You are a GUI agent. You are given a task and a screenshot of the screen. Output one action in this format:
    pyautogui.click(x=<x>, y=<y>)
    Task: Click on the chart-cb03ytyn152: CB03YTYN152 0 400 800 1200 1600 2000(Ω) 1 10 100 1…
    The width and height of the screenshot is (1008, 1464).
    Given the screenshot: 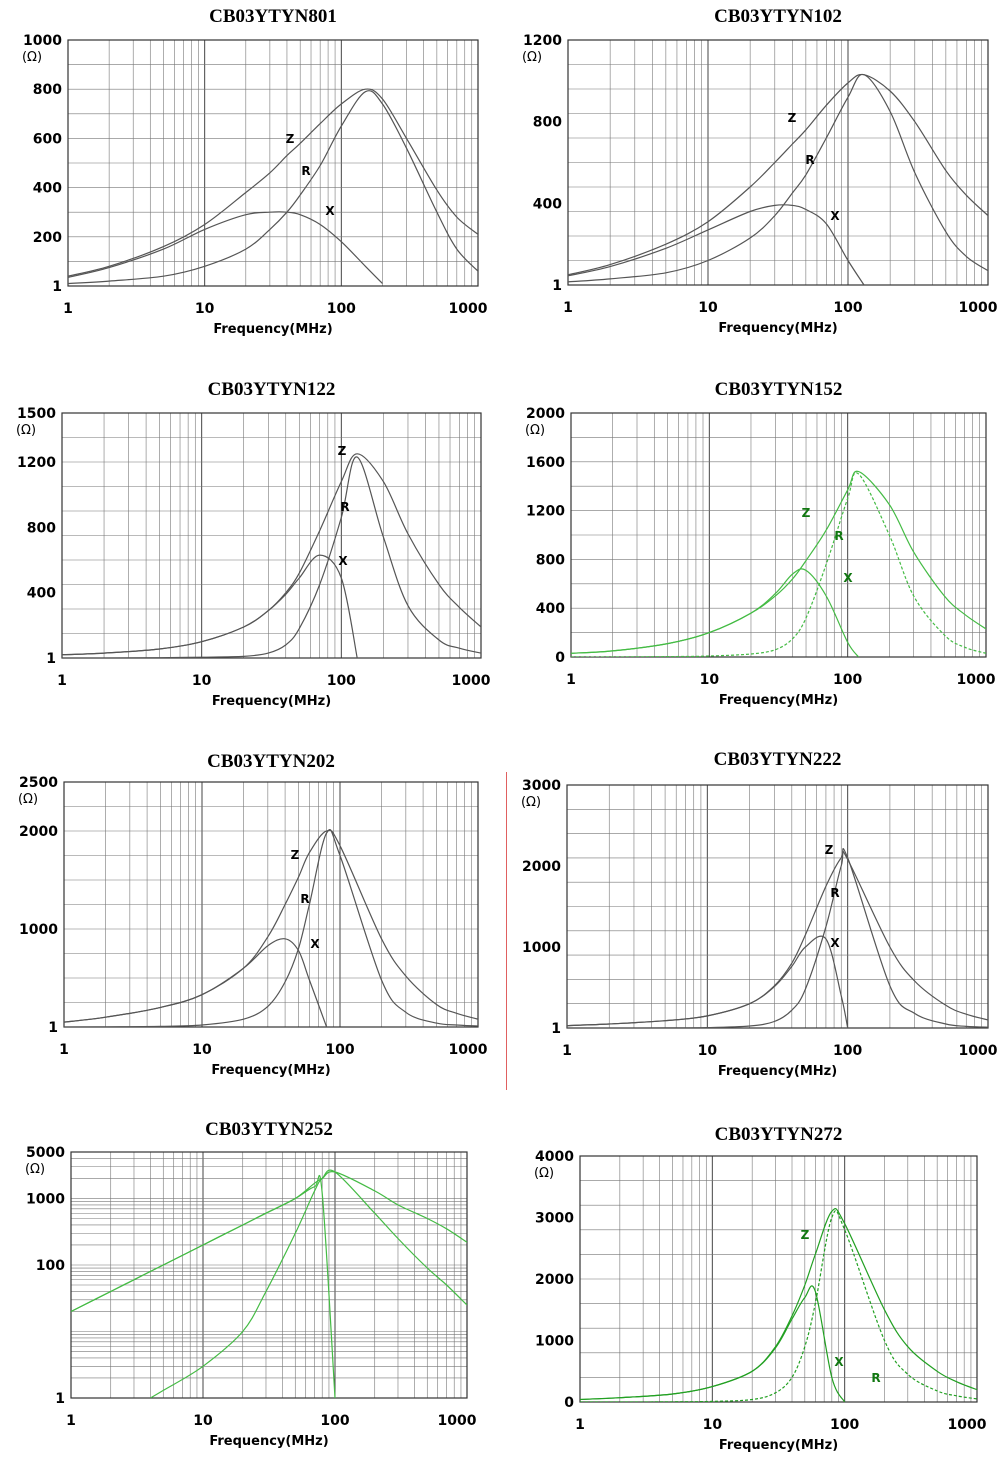 What is the action you would take?
    pyautogui.click(x=760, y=543)
    